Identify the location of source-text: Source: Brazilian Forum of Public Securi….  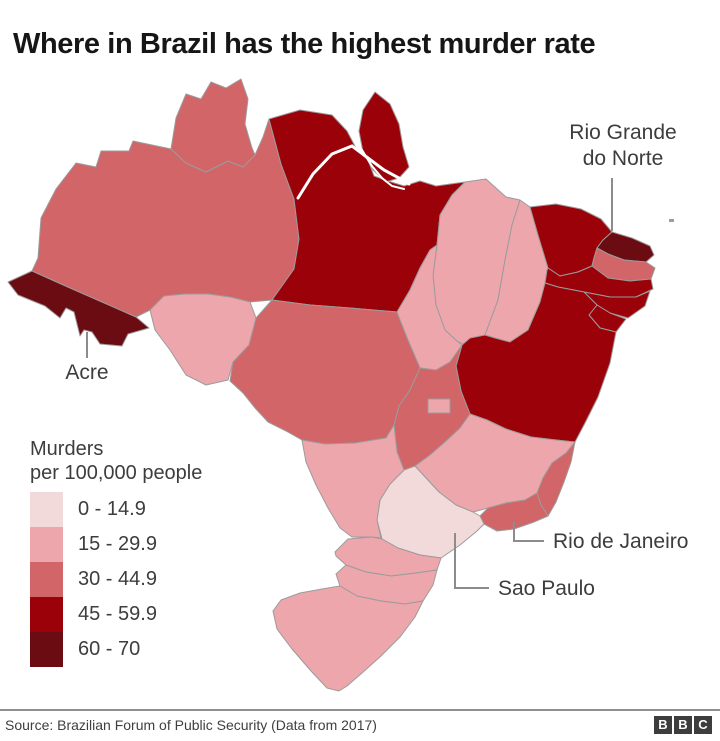
(191, 725).